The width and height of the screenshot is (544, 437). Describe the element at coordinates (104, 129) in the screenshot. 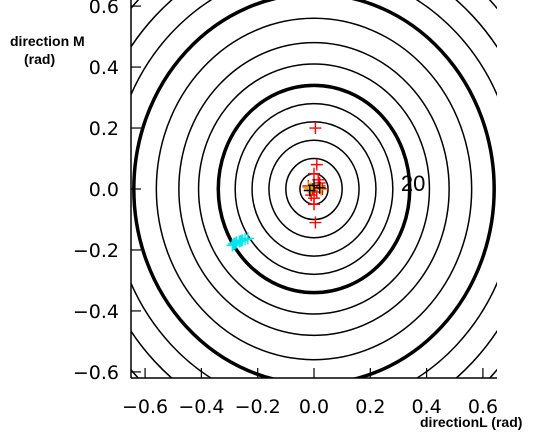

I see `y-tick-label-4: 0.2` at that location.